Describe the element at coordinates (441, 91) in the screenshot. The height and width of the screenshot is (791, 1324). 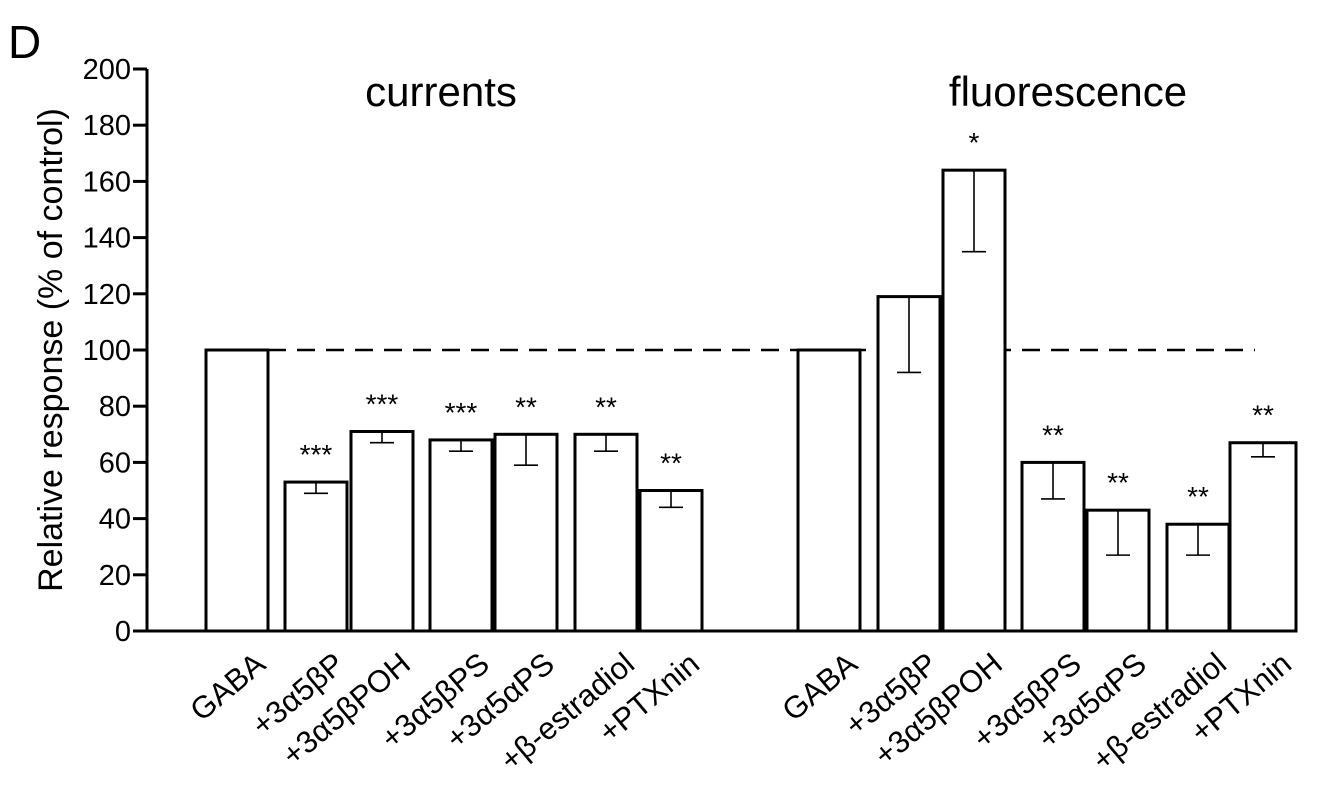
I see `group-title: currents` at that location.